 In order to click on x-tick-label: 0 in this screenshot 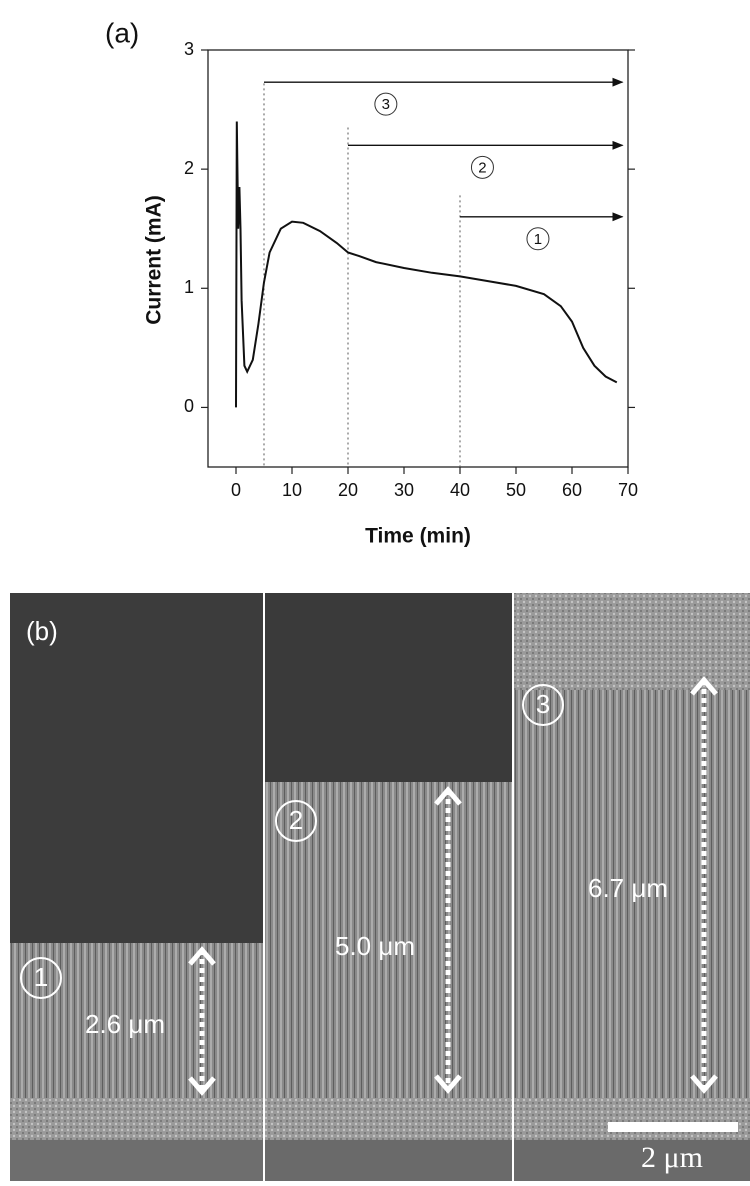, I will do `click(236, 490)`.